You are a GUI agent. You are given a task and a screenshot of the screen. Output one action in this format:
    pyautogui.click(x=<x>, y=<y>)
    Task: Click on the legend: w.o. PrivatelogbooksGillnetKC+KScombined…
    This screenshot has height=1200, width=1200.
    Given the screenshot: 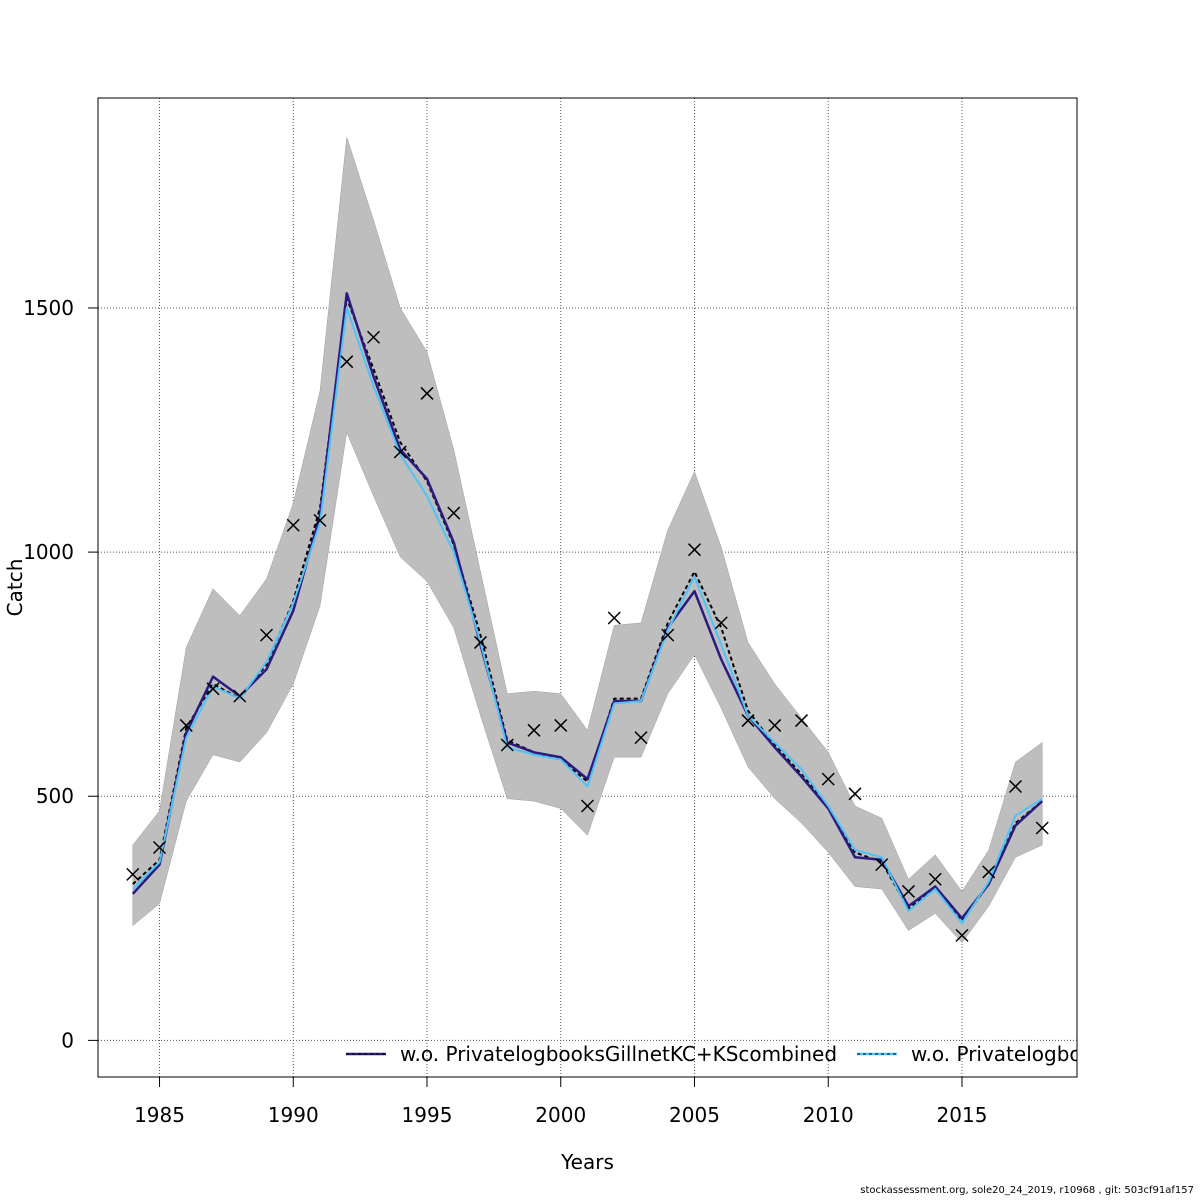 What is the action you would take?
    pyautogui.click(x=714, y=1054)
    